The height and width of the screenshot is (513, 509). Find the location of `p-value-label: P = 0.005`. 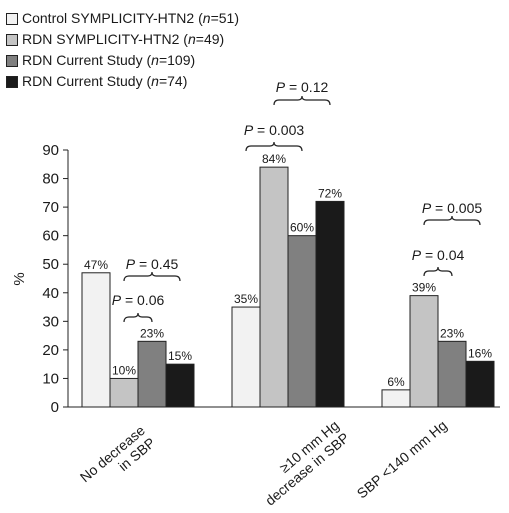

p-value-label: P = 0.005 is located at coordinates (452, 208).